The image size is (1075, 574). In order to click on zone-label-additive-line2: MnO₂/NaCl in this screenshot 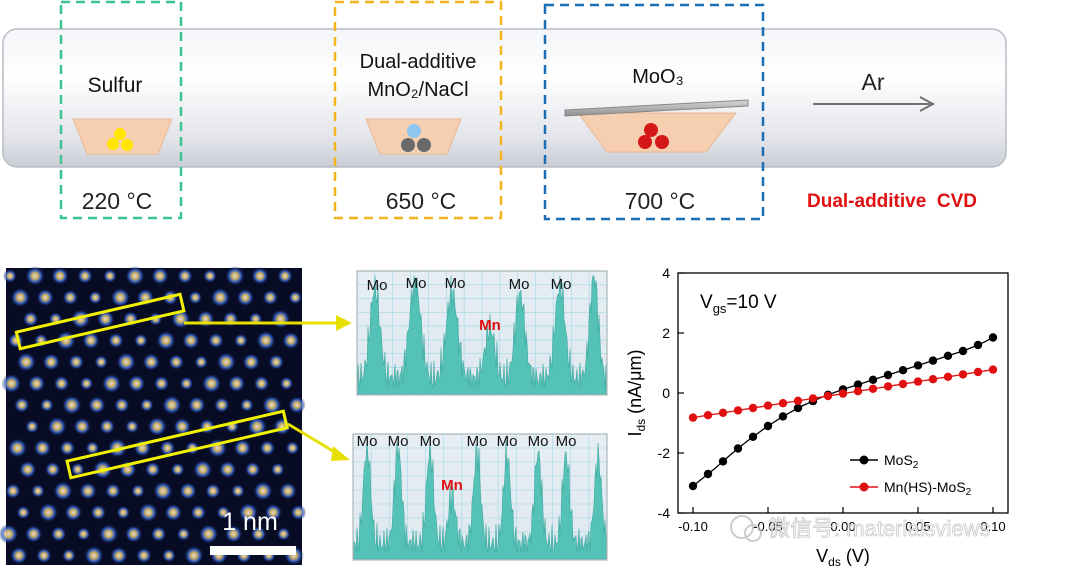, I will do `click(417, 90)`.